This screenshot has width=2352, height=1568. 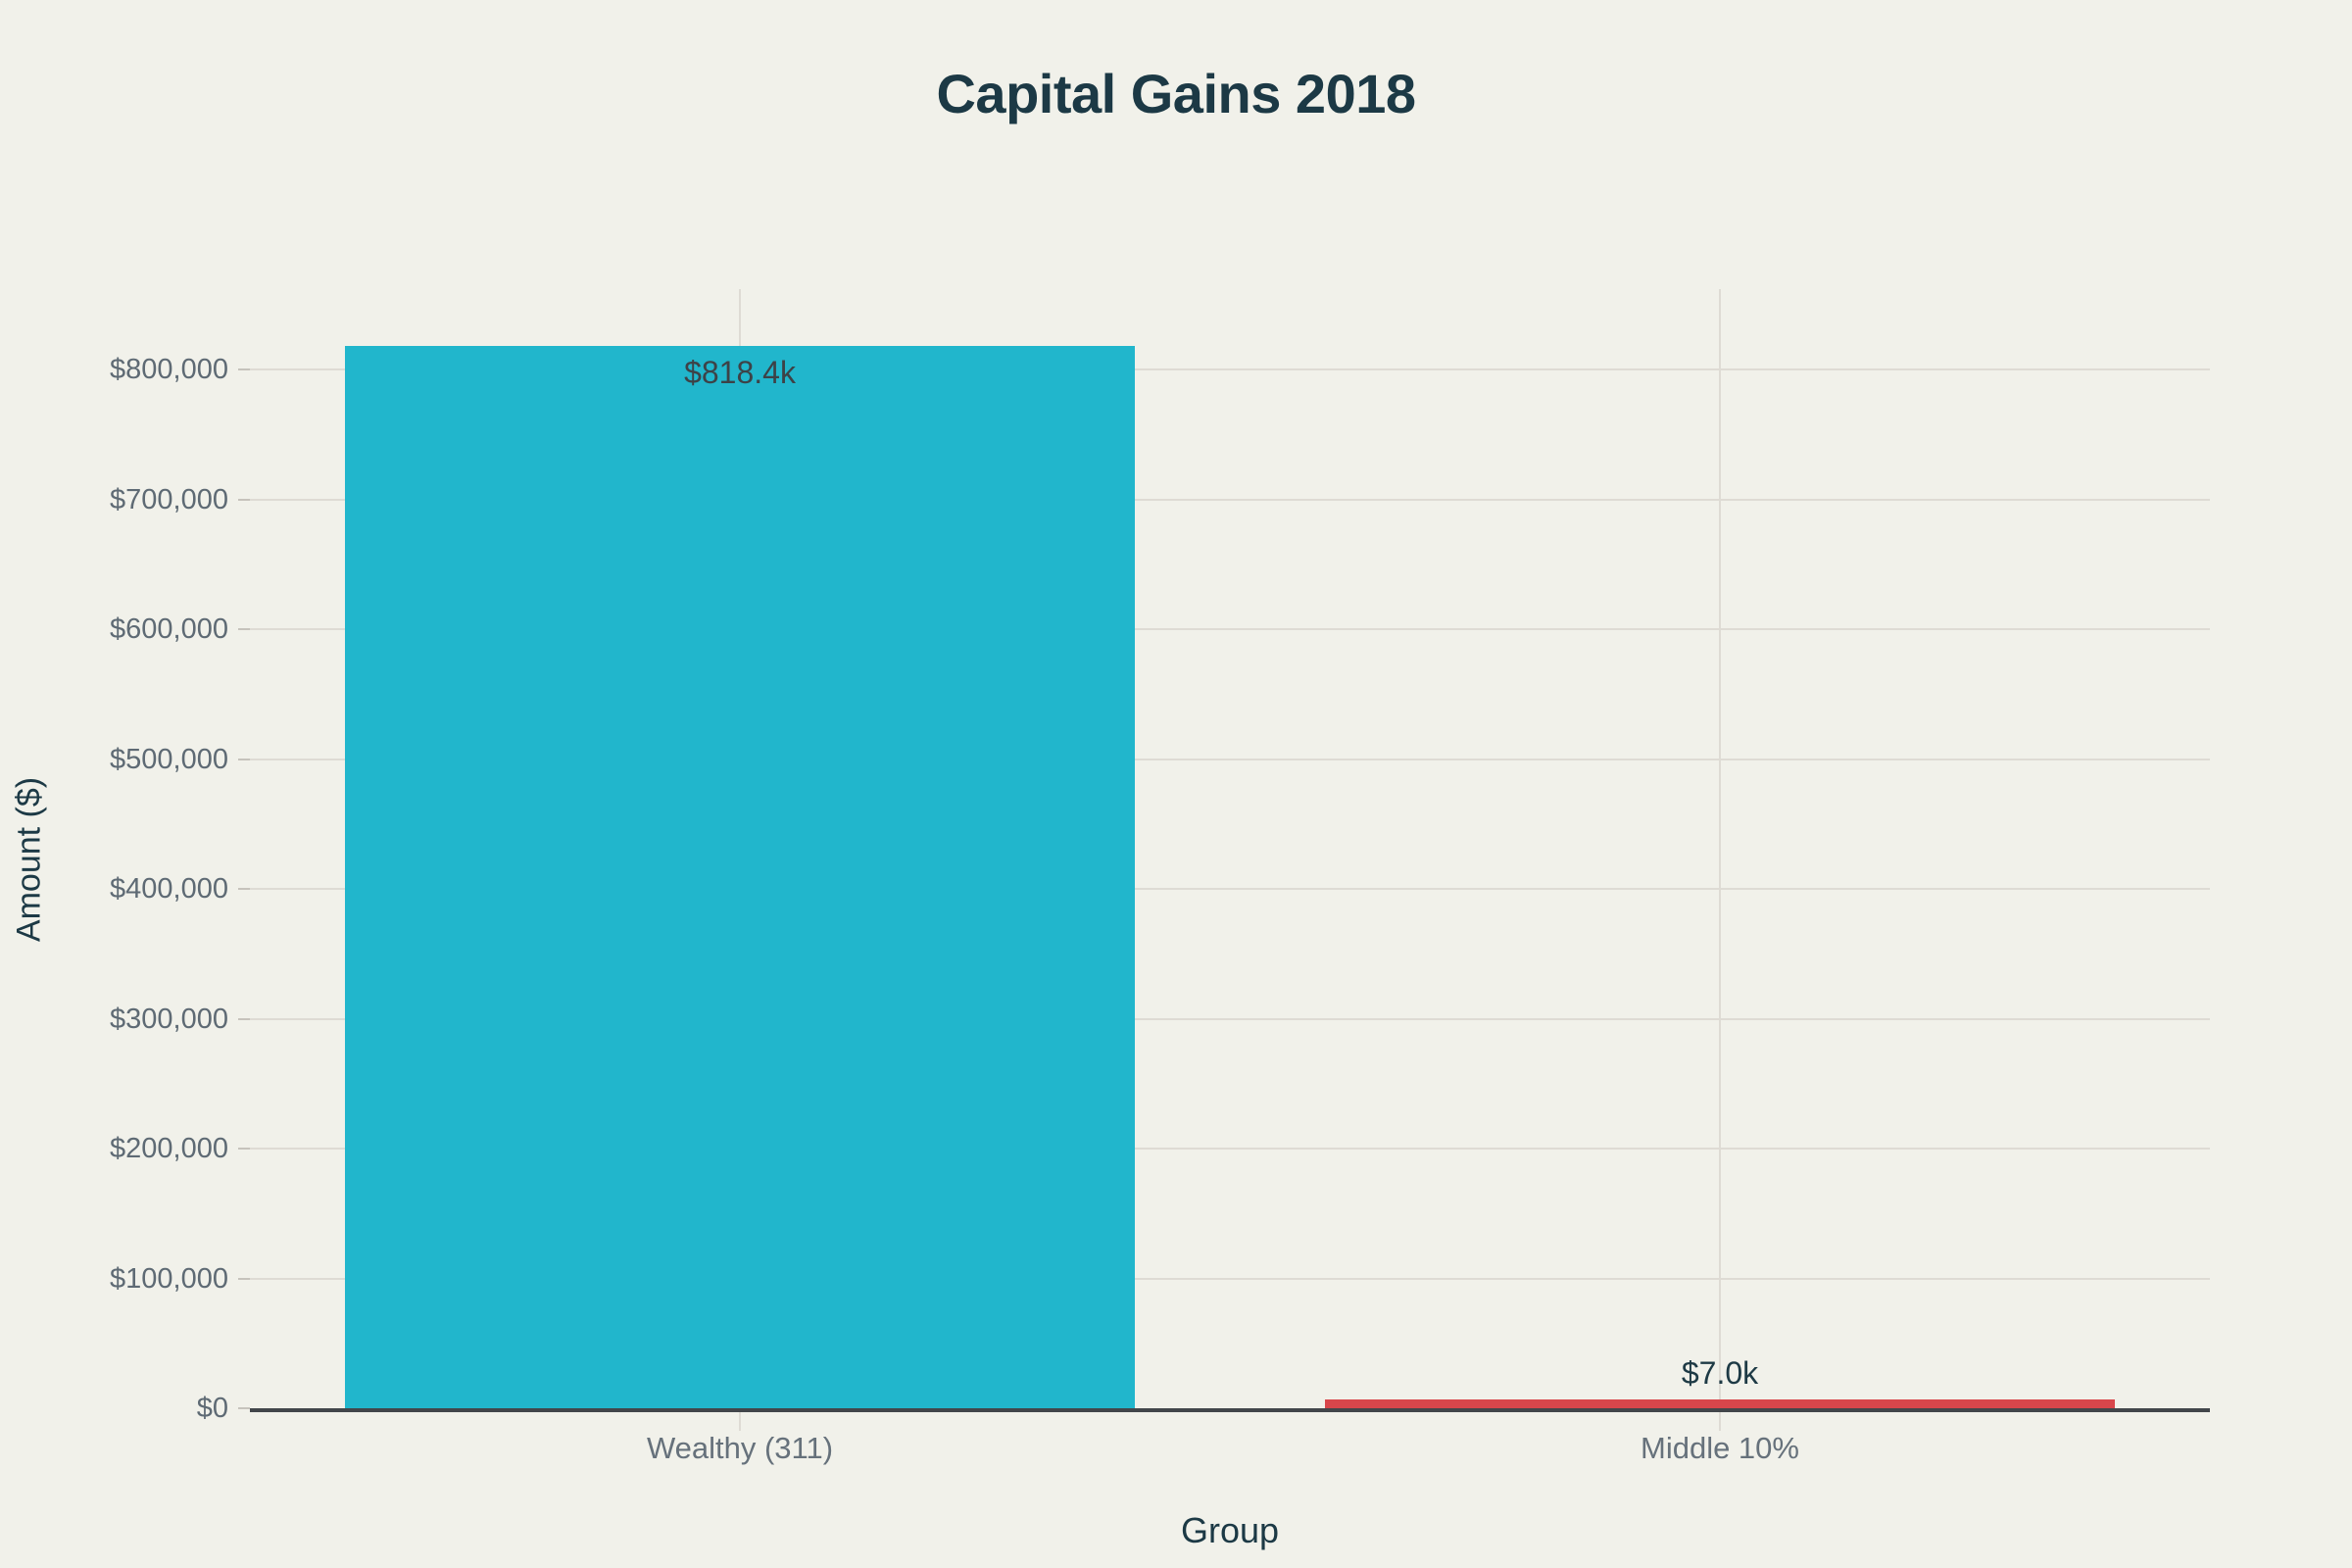 I want to click on bar, so click(x=1720, y=1403).